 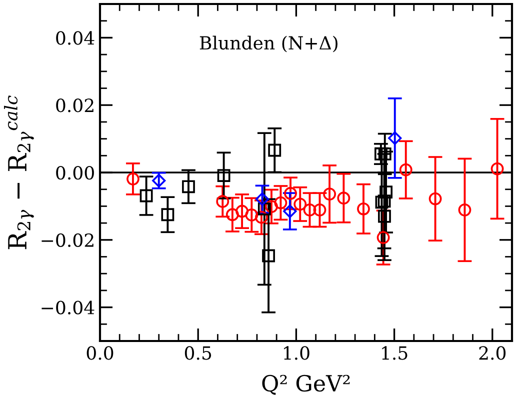 What do you see at coordinates (269, 44) in the screenshot?
I see `annotation: Blunden (N+Δ)` at bounding box center [269, 44].